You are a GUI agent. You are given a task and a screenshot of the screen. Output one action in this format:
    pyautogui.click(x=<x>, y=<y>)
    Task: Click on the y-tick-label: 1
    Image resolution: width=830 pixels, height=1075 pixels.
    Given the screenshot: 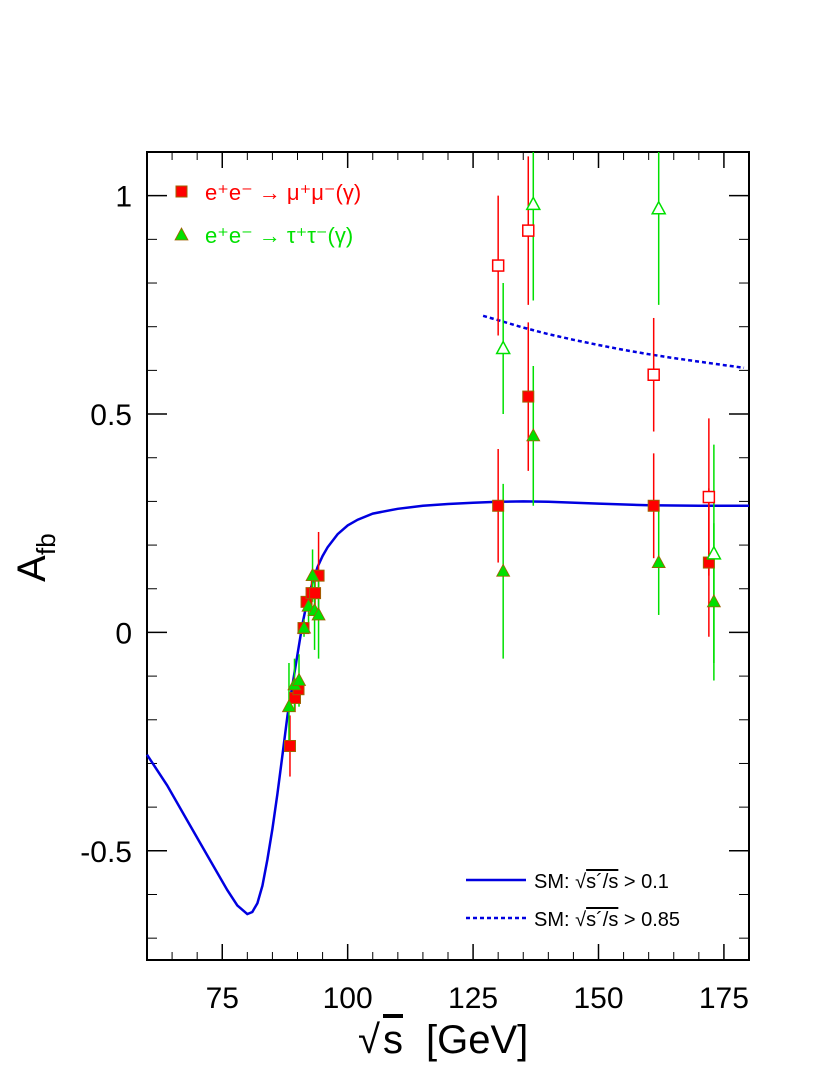 What is the action you would take?
    pyautogui.click(x=123, y=197)
    